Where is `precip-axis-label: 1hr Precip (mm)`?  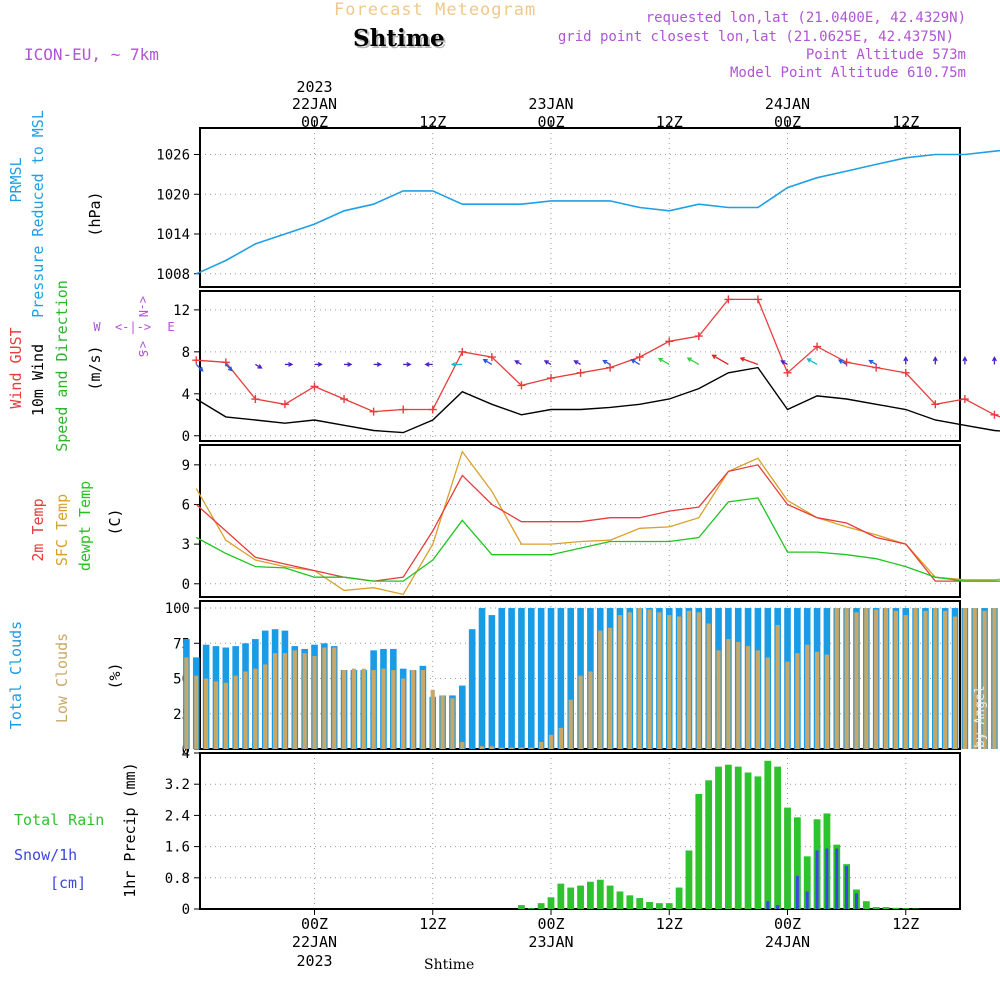 precip-axis-label: 1hr Precip (mm) is located at coordinates (130, 829).